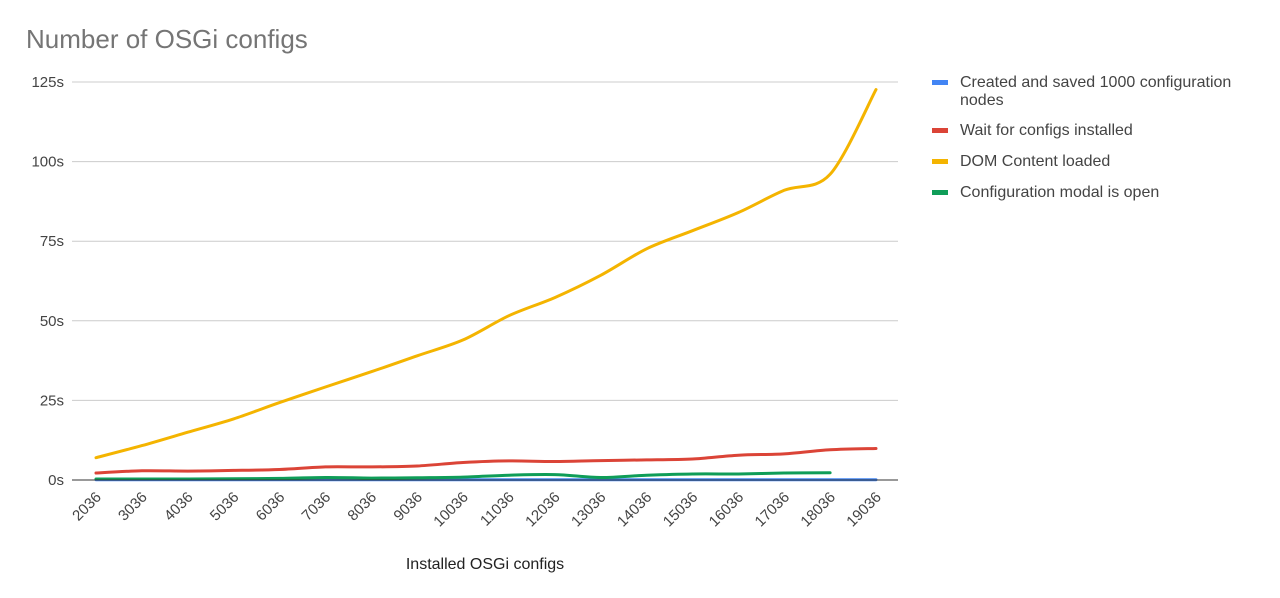 This screenshot has width=1280, height=598. What do you see at coordinates (864, 510) in the screenshot?
I see `x-tick-label: 19036` at bounding box center [864, 510].